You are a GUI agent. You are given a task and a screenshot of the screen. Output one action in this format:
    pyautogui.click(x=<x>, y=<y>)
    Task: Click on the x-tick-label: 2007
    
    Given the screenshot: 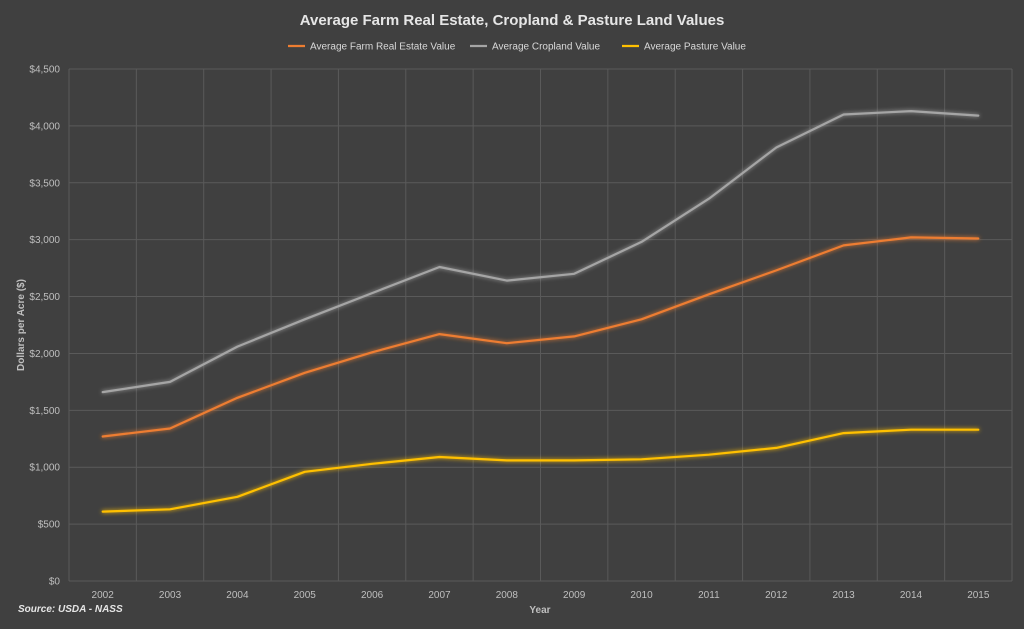 What is the action you would take?
    pyautogui.click(x=439, y=595)
    